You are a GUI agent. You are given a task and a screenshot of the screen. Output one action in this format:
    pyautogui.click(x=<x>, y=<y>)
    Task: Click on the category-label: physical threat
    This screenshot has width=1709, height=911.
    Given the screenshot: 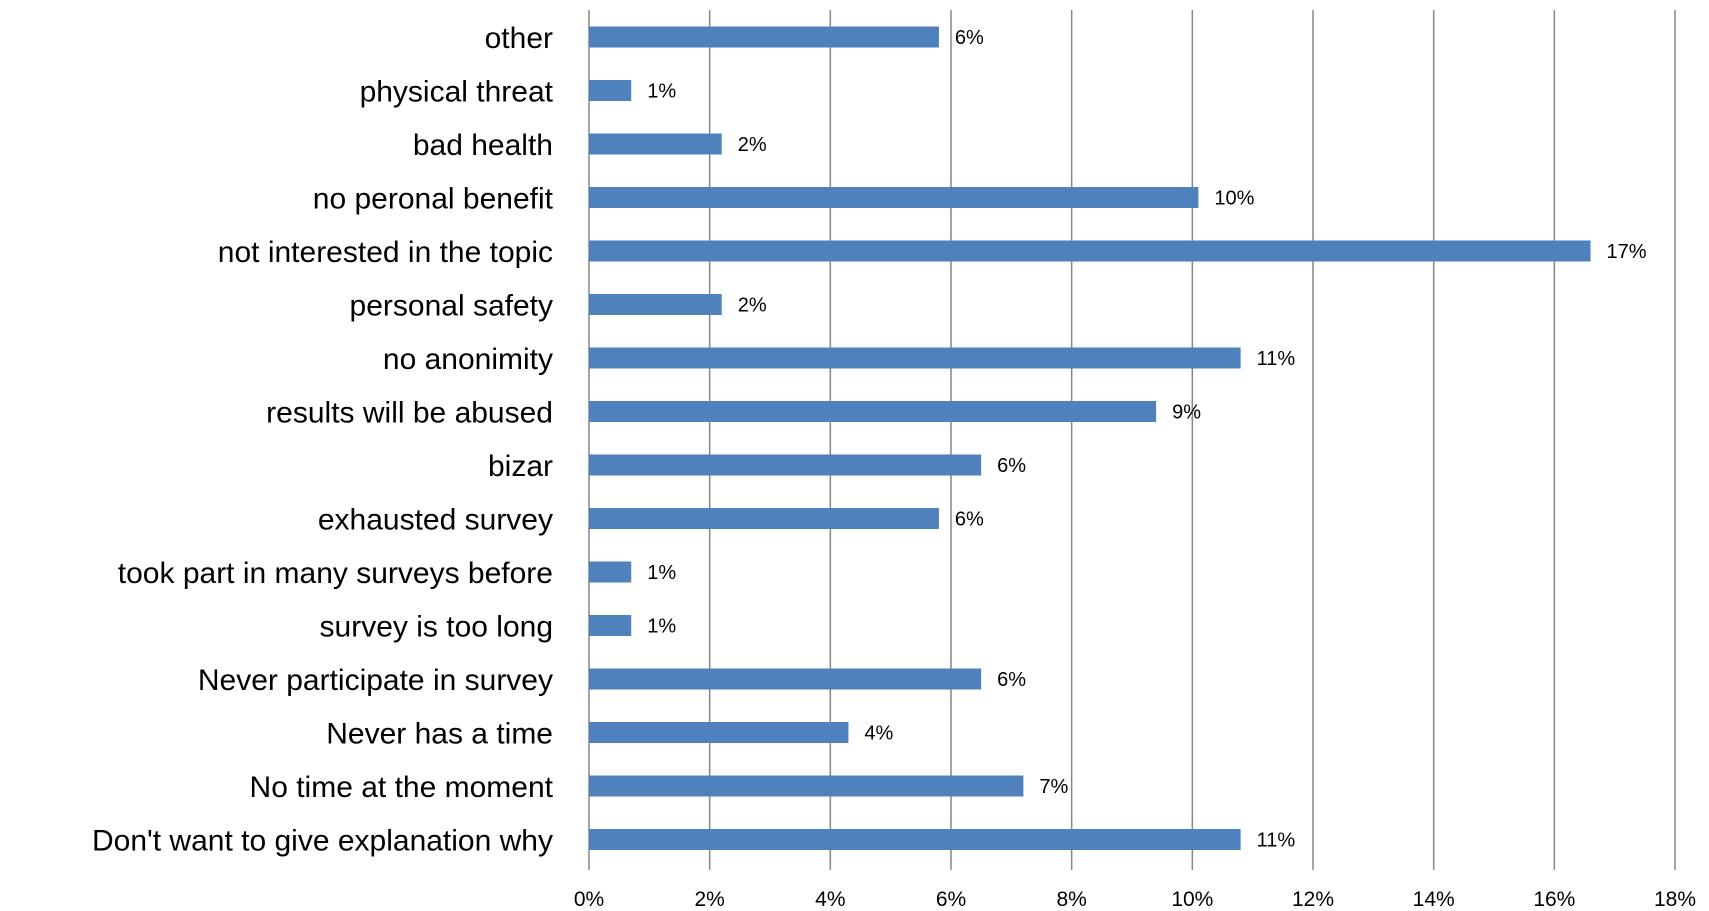 What is the action you would take?
    pyautogui.click(x=457, y=92)
    